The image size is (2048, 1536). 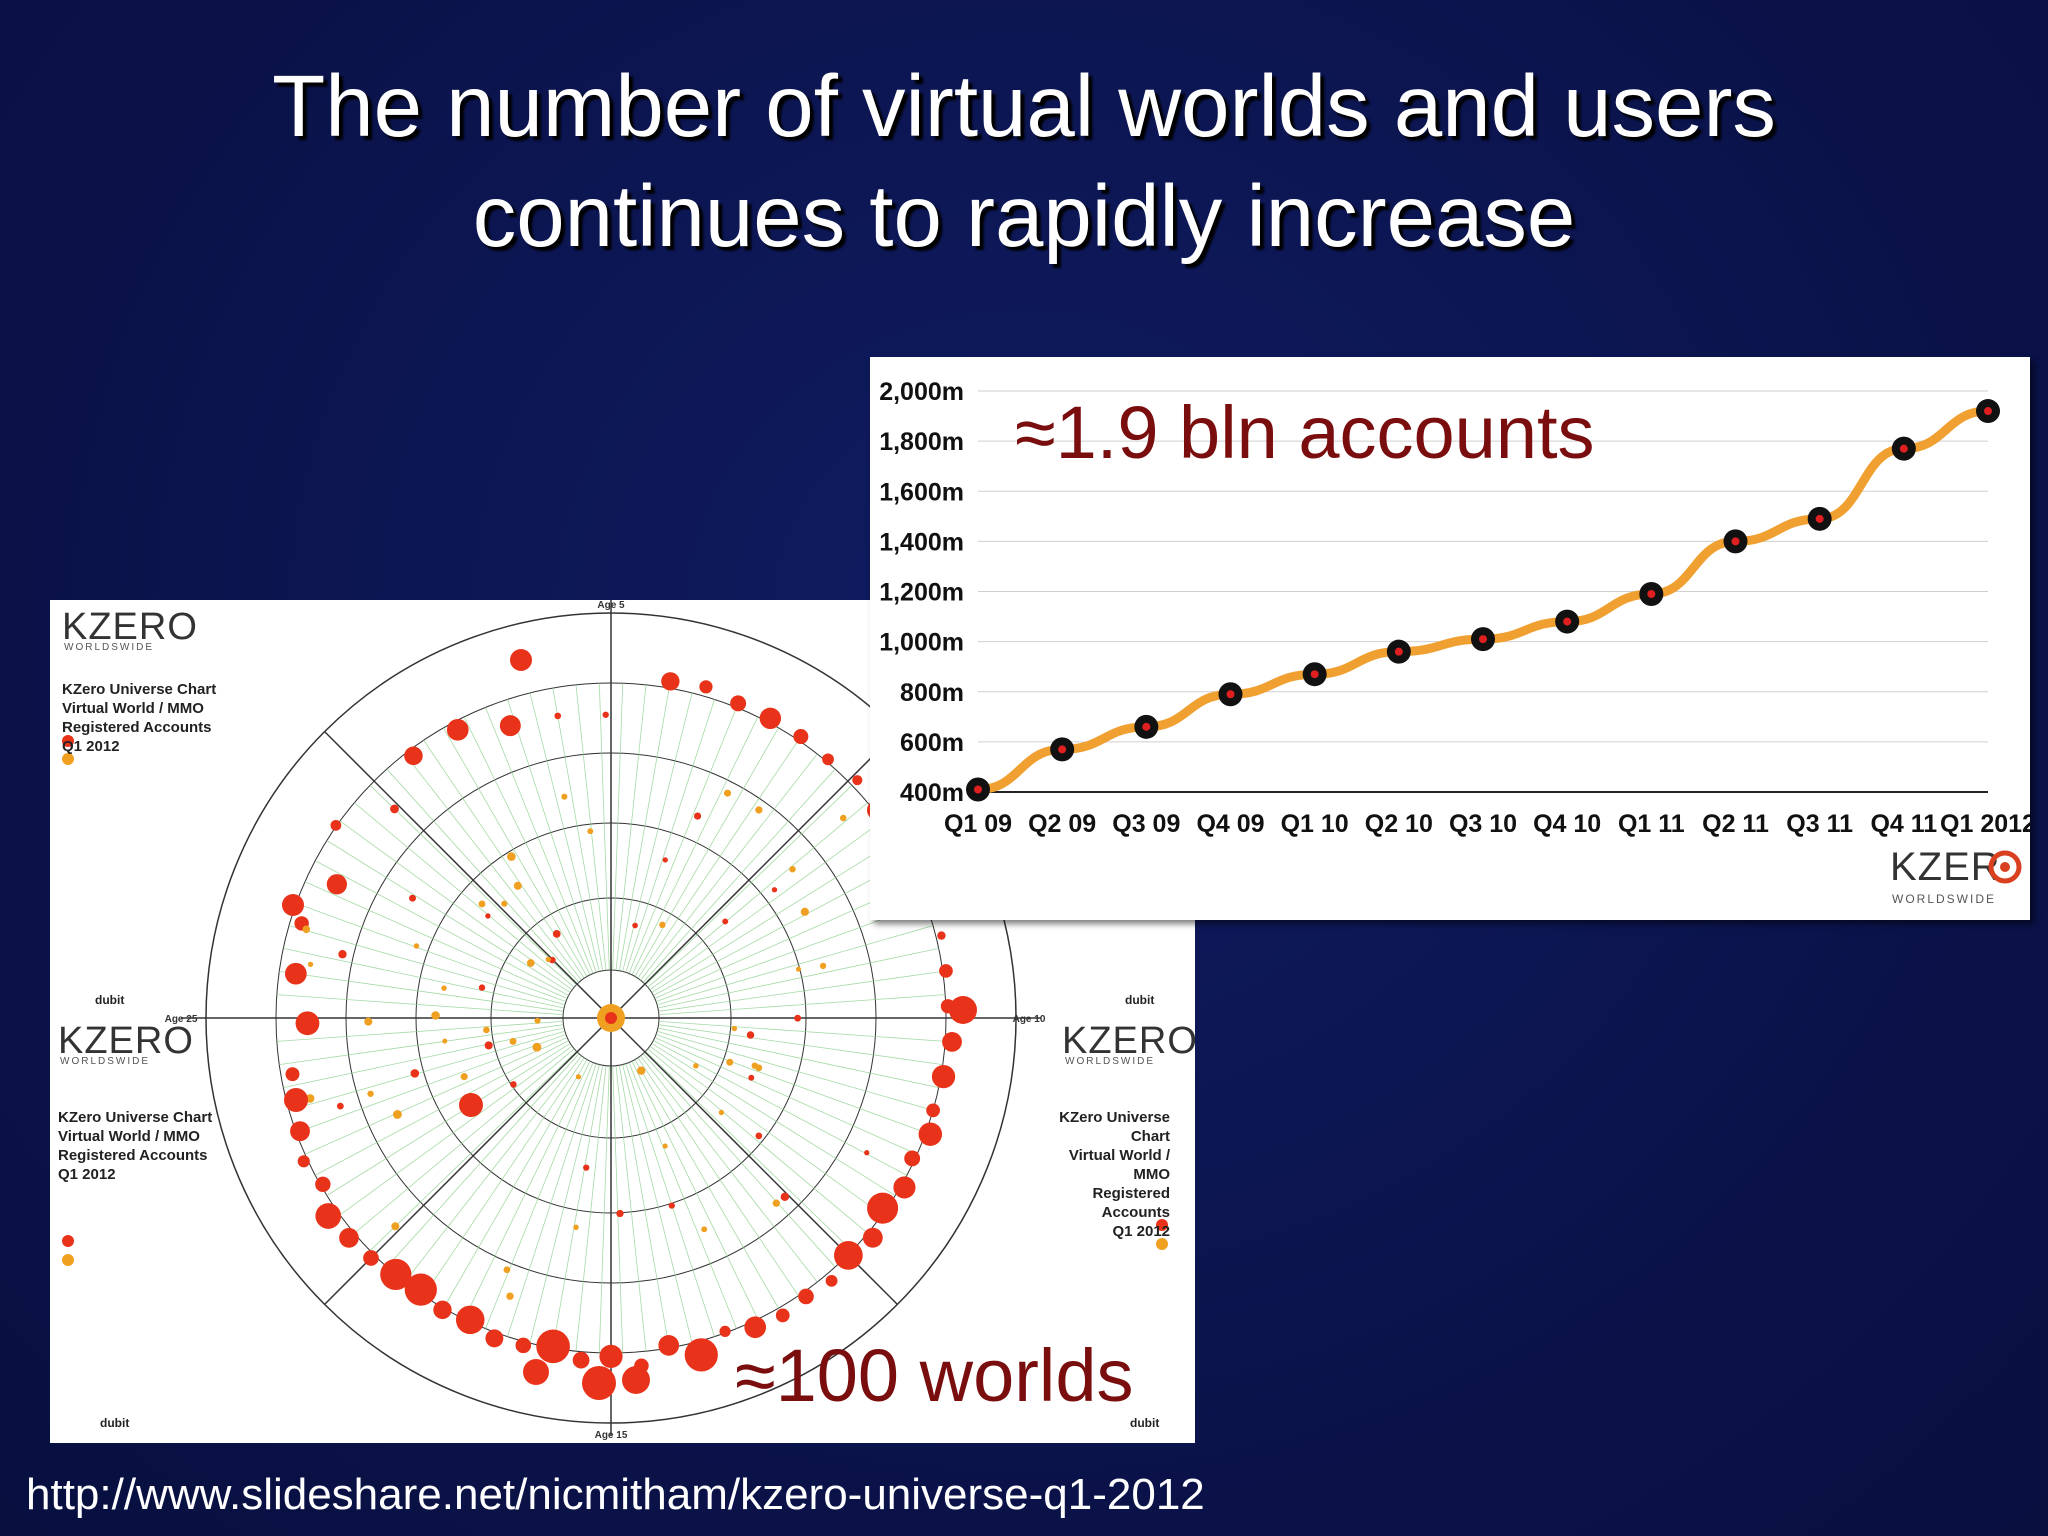 What do you see at coordinates (2005, 867) in the screenshot?
I see `kzero-logo-dot` at bounding box center [2005, 867].